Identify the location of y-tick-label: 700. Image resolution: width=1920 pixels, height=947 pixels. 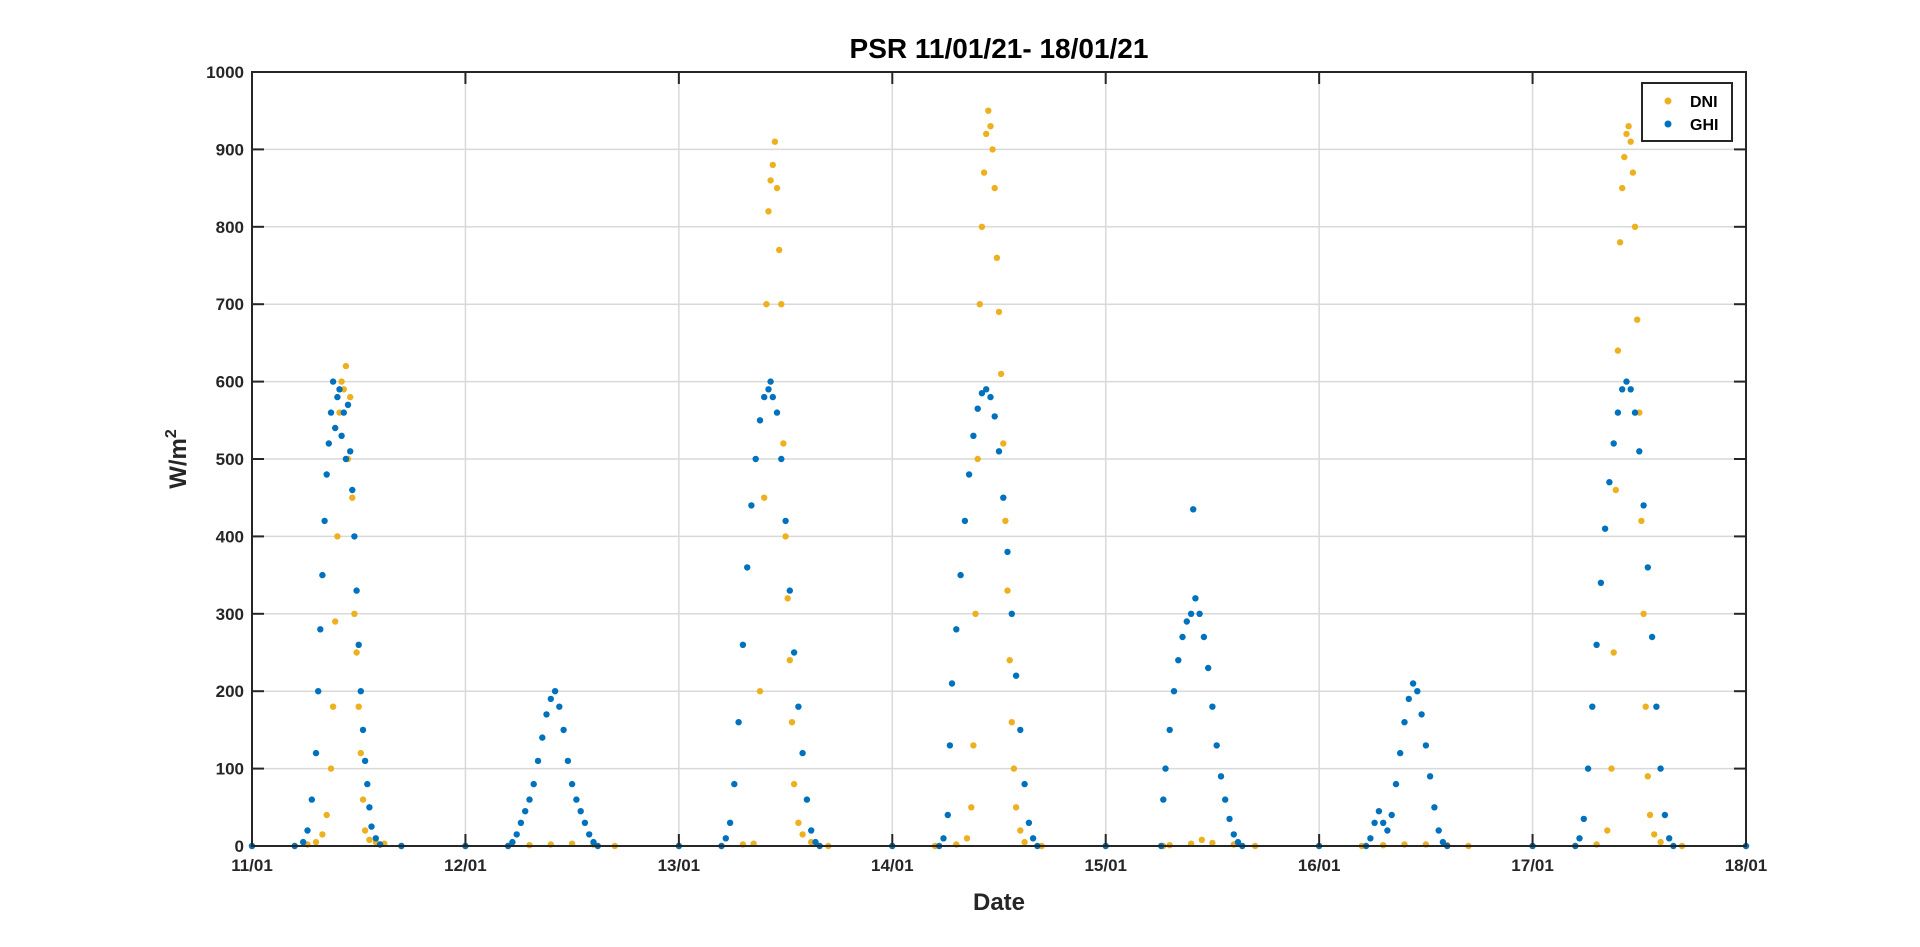
(230, 304).